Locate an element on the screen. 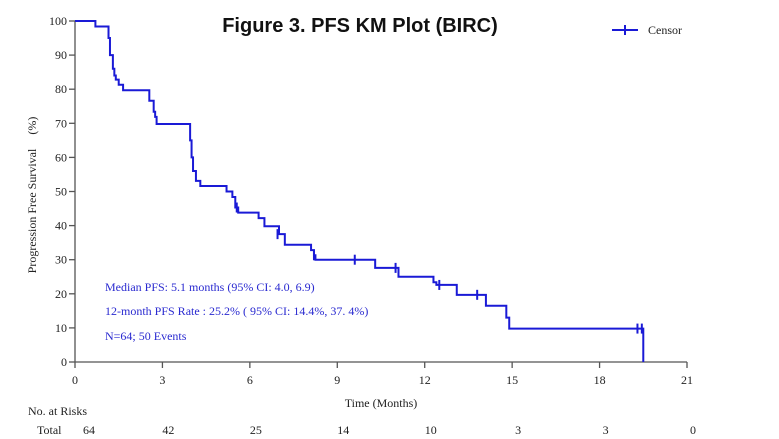 The width and height of the screenshot is (779, 439). x-tick-label: 6 is located at coordinates (250, 380).